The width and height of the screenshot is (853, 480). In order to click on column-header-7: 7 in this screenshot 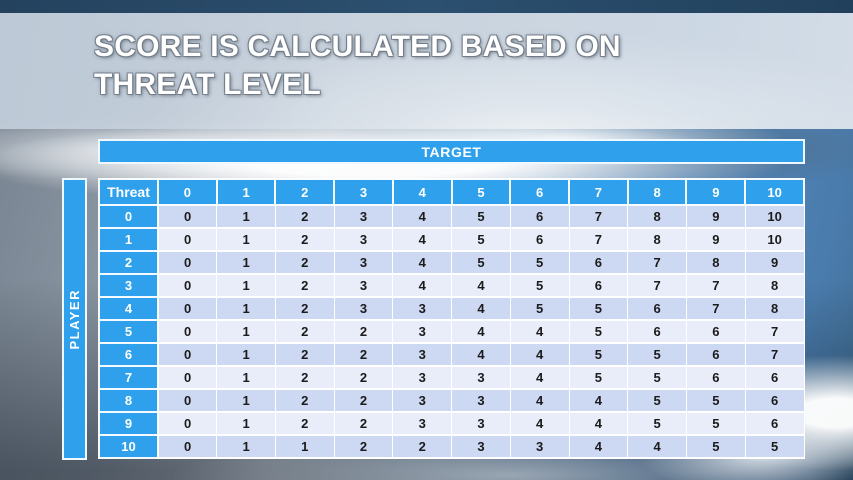, I will do `click(598, 192)`.